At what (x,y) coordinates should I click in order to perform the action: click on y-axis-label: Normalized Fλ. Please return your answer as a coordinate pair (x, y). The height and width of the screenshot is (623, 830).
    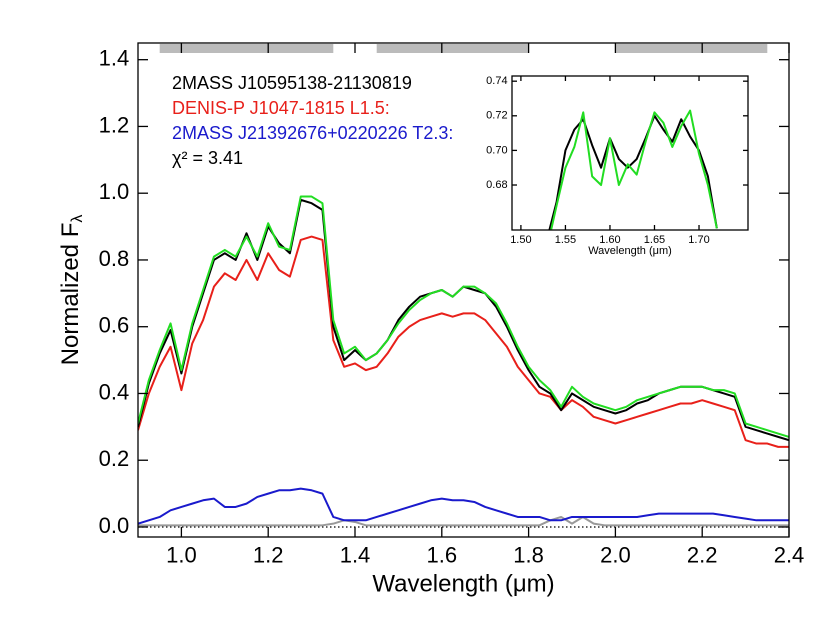
    Looking at the image, I should click on (71, 290).